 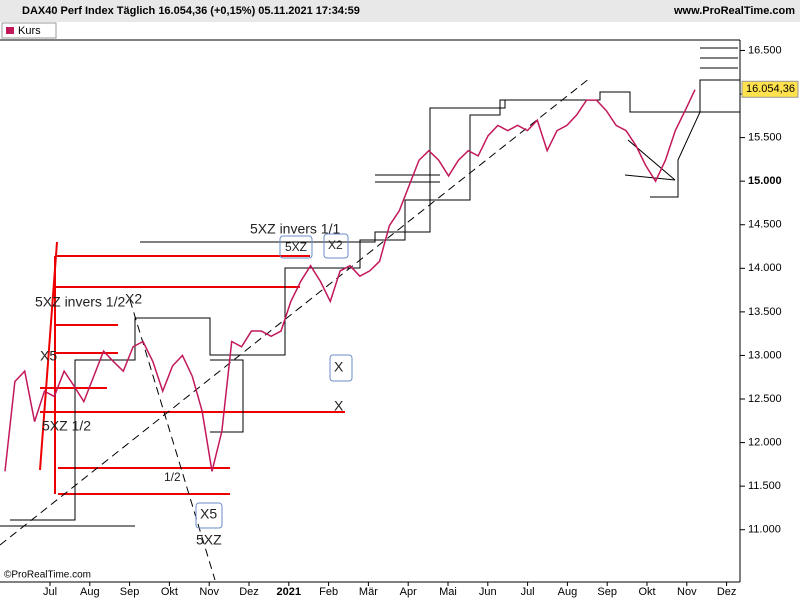 I want to click on y-tick-label: 13.000, so click(x=765, y=355).